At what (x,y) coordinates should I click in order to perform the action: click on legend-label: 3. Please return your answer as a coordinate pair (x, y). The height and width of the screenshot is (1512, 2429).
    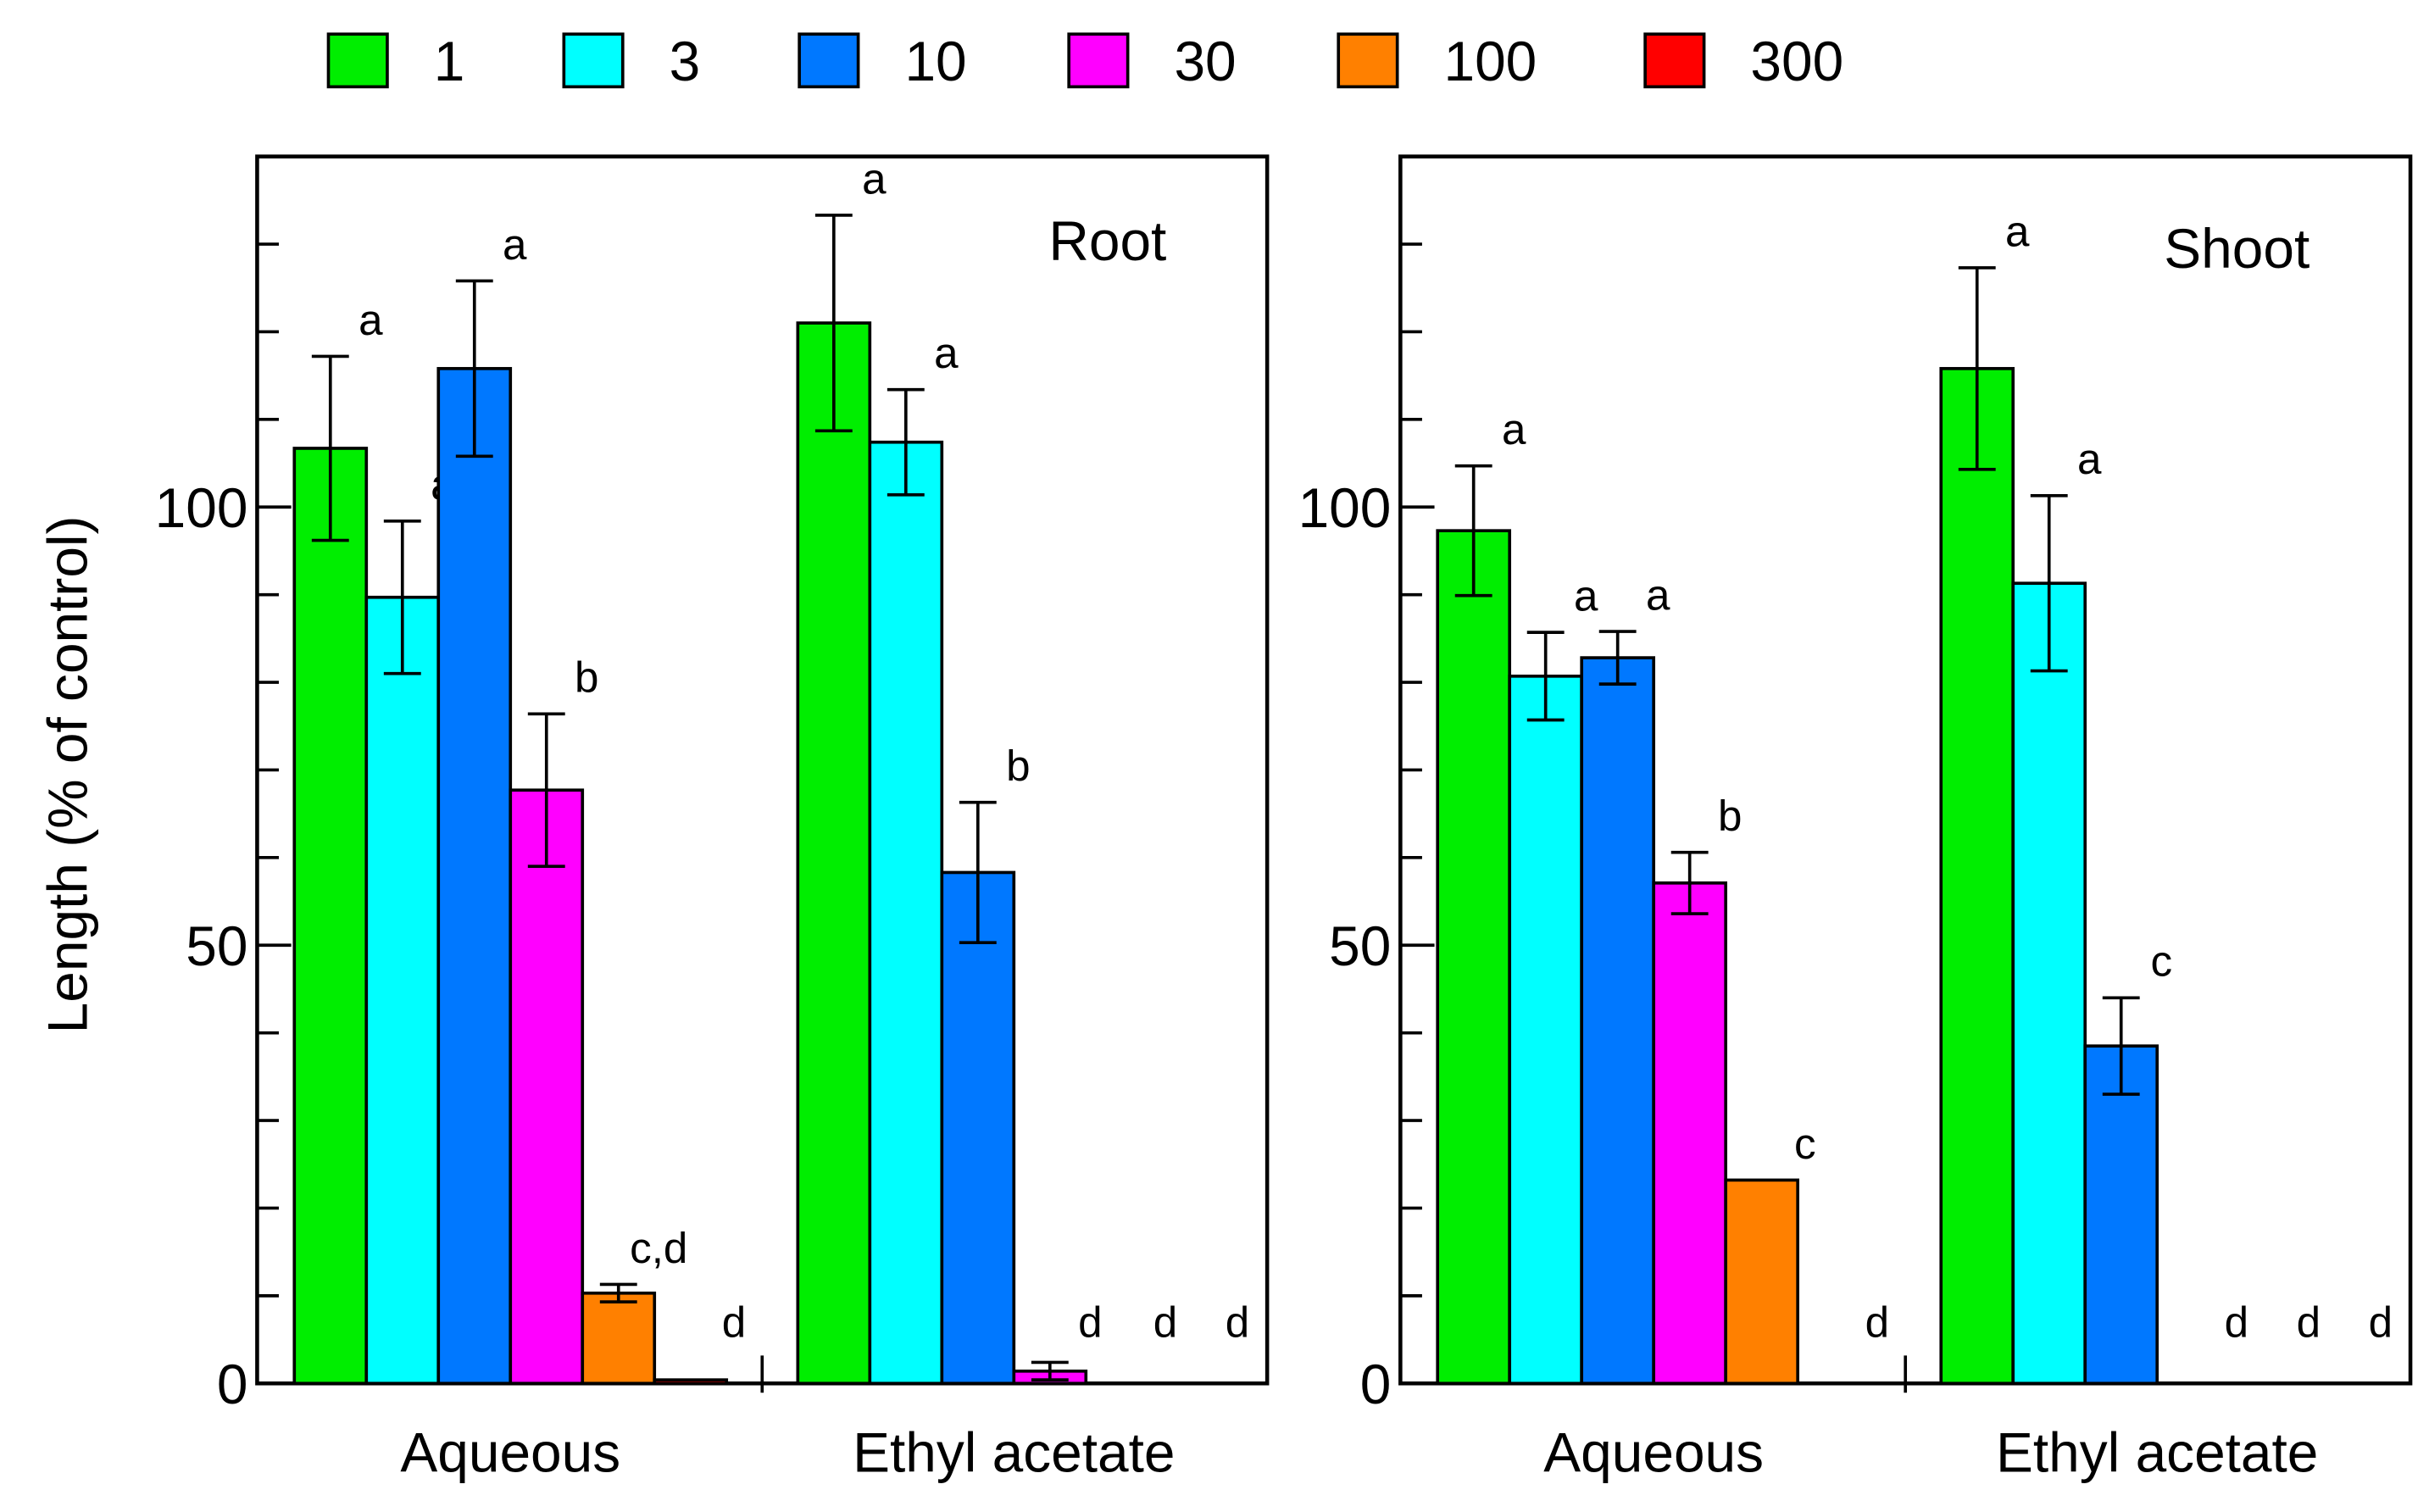
    Looking at the image, I should click on (685, 61).